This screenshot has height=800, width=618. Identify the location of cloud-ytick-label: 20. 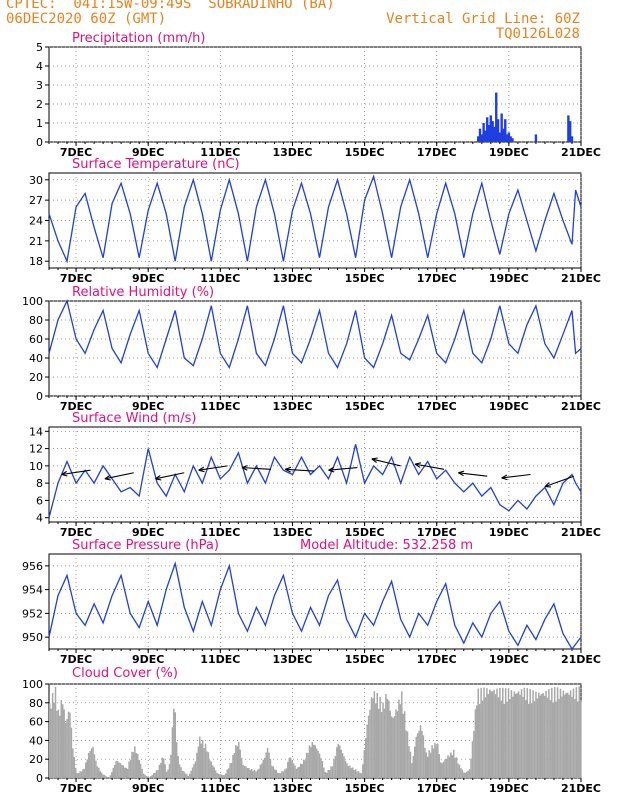
(36, 759).